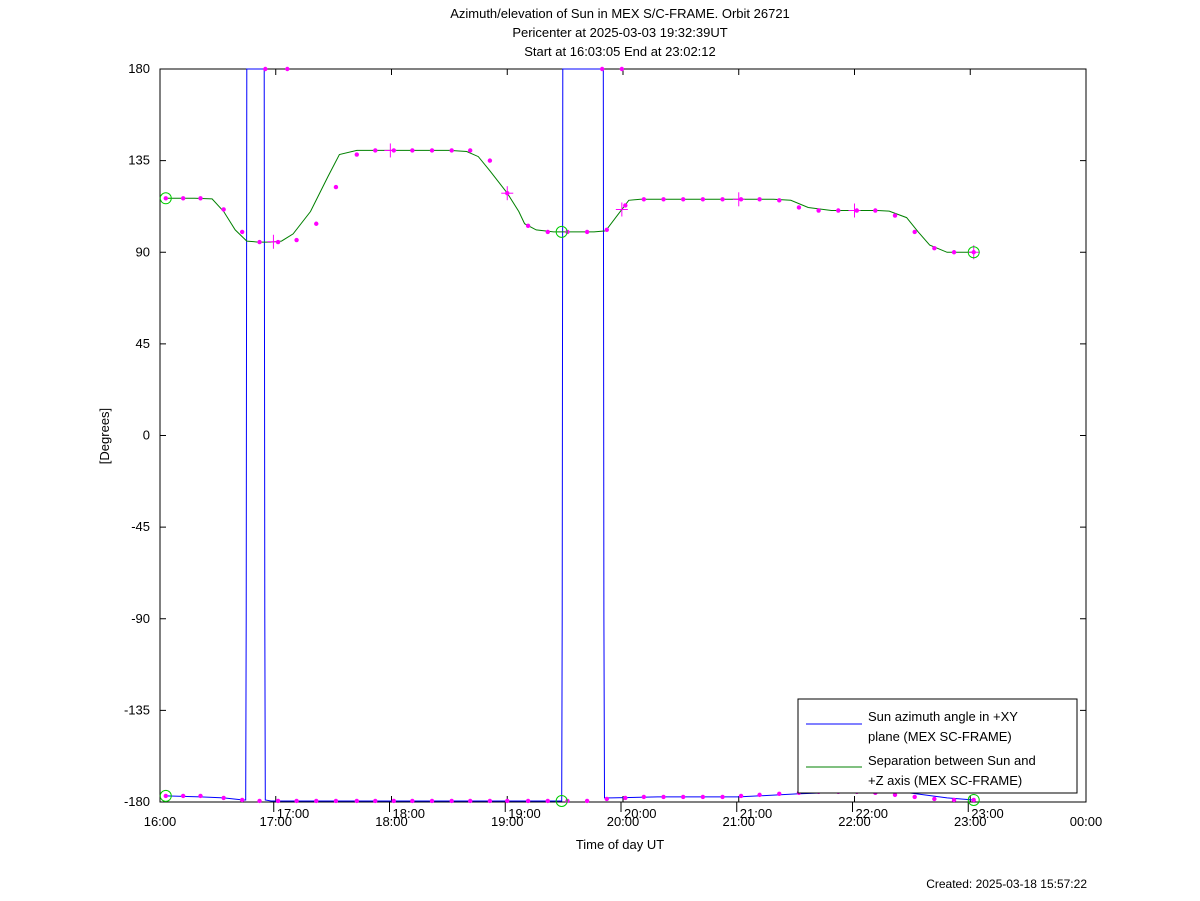 Image resolution: width=1200 pixels, height=901 pixels. What do you see at coordinates (1006, 884) in the screenshot?
I see `created-timestamp: Created: 2025-03-18 15:57:22` at bounding box center [1006, 884].